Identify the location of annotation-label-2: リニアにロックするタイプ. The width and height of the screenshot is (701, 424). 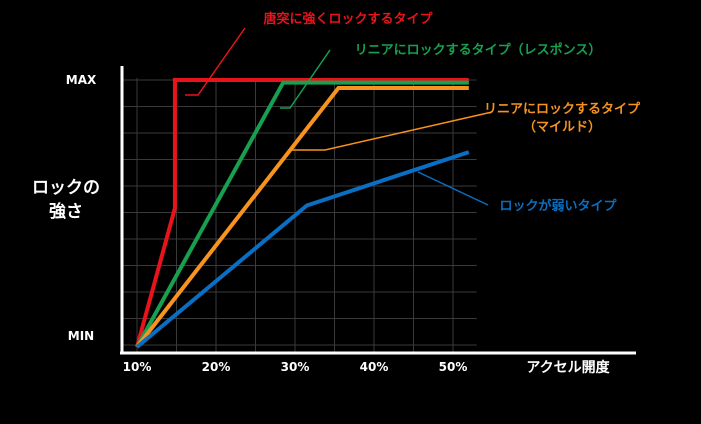
(562, 109).